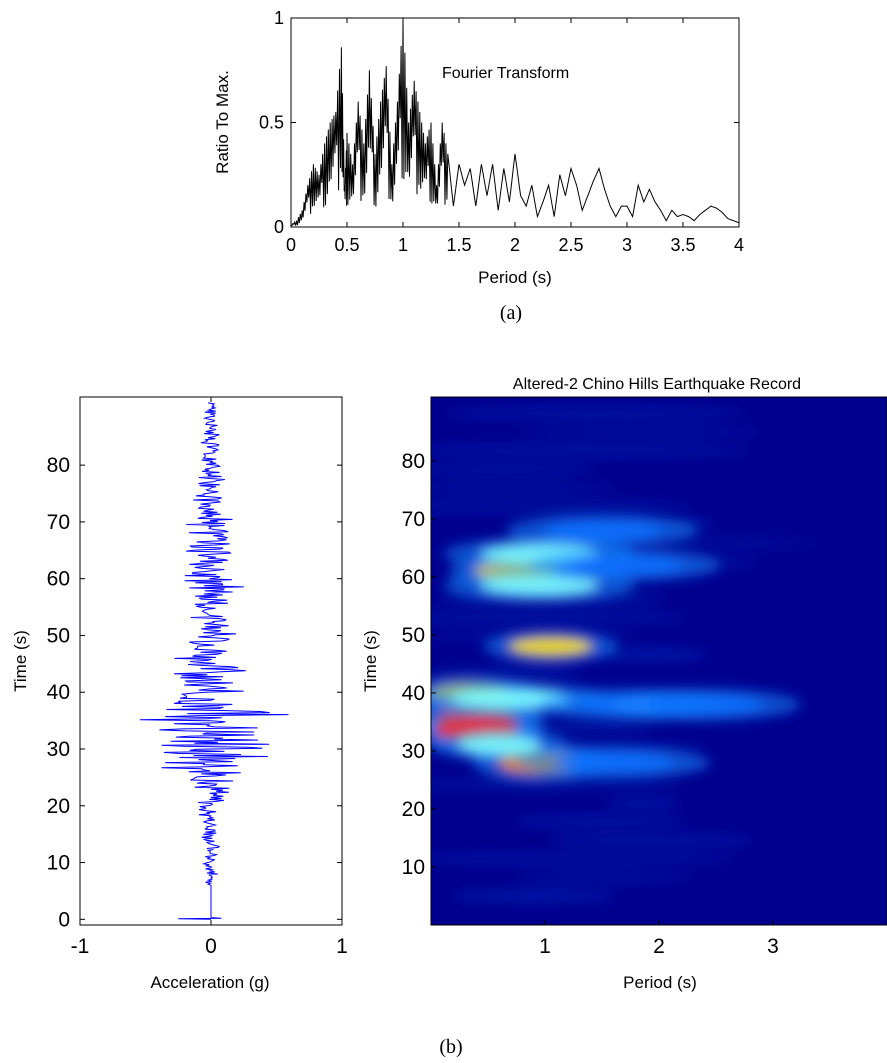 The image size is (887, 1063). I want to click on spectrogram-title: Altered-2 Chino Hills Earthquake Record, so click(657, 384).